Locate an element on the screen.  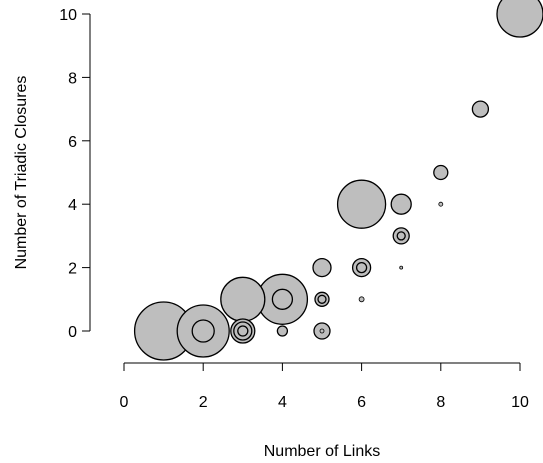
x-tick-label: 10 is located at coordinates (520, 402).